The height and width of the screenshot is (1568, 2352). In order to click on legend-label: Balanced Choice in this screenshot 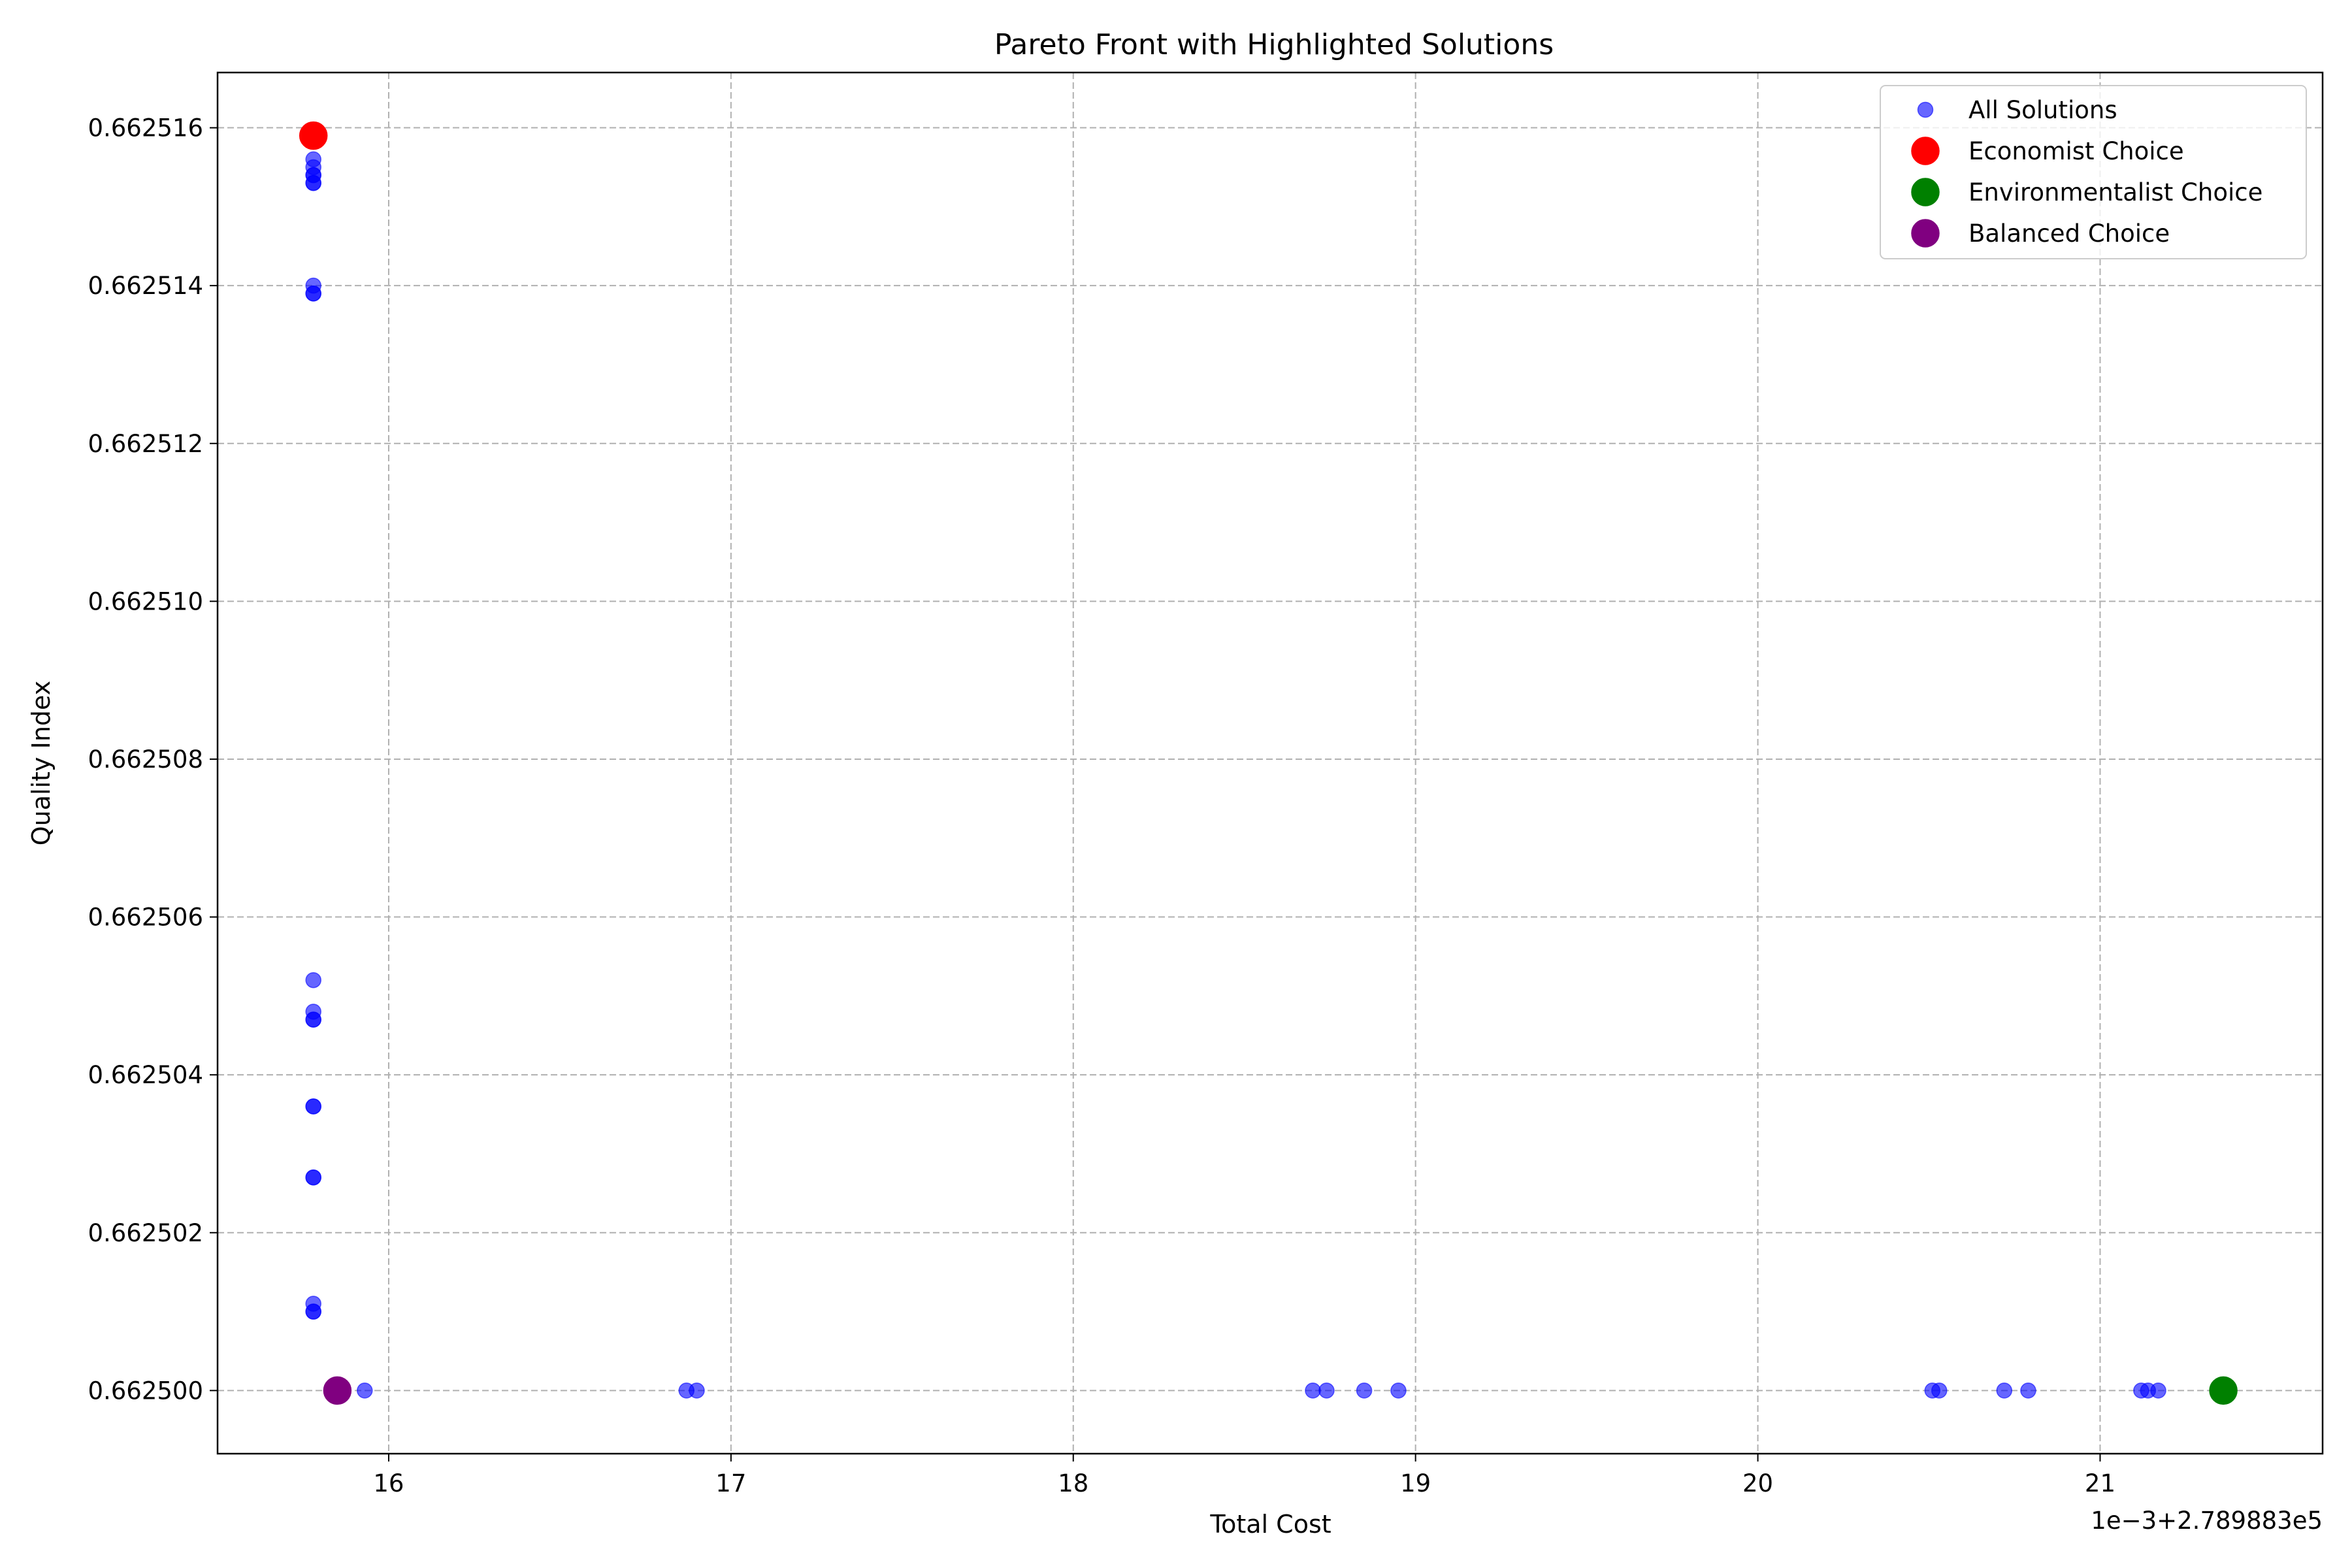, I will do `click(2069, 234)`.